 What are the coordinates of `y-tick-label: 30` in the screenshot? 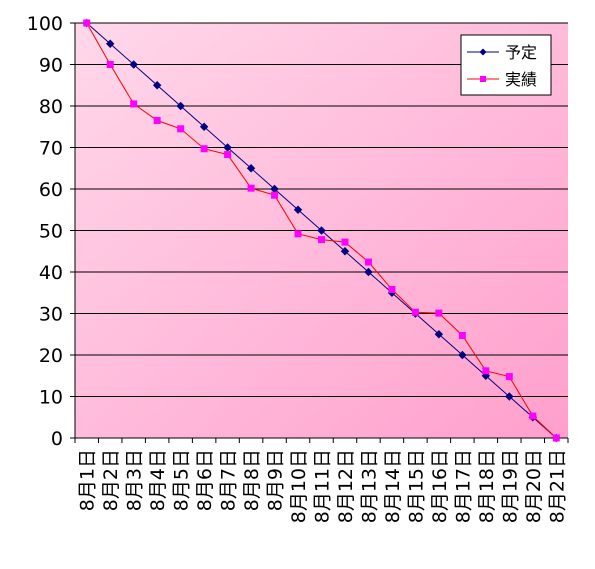 It's located at (51, 315).